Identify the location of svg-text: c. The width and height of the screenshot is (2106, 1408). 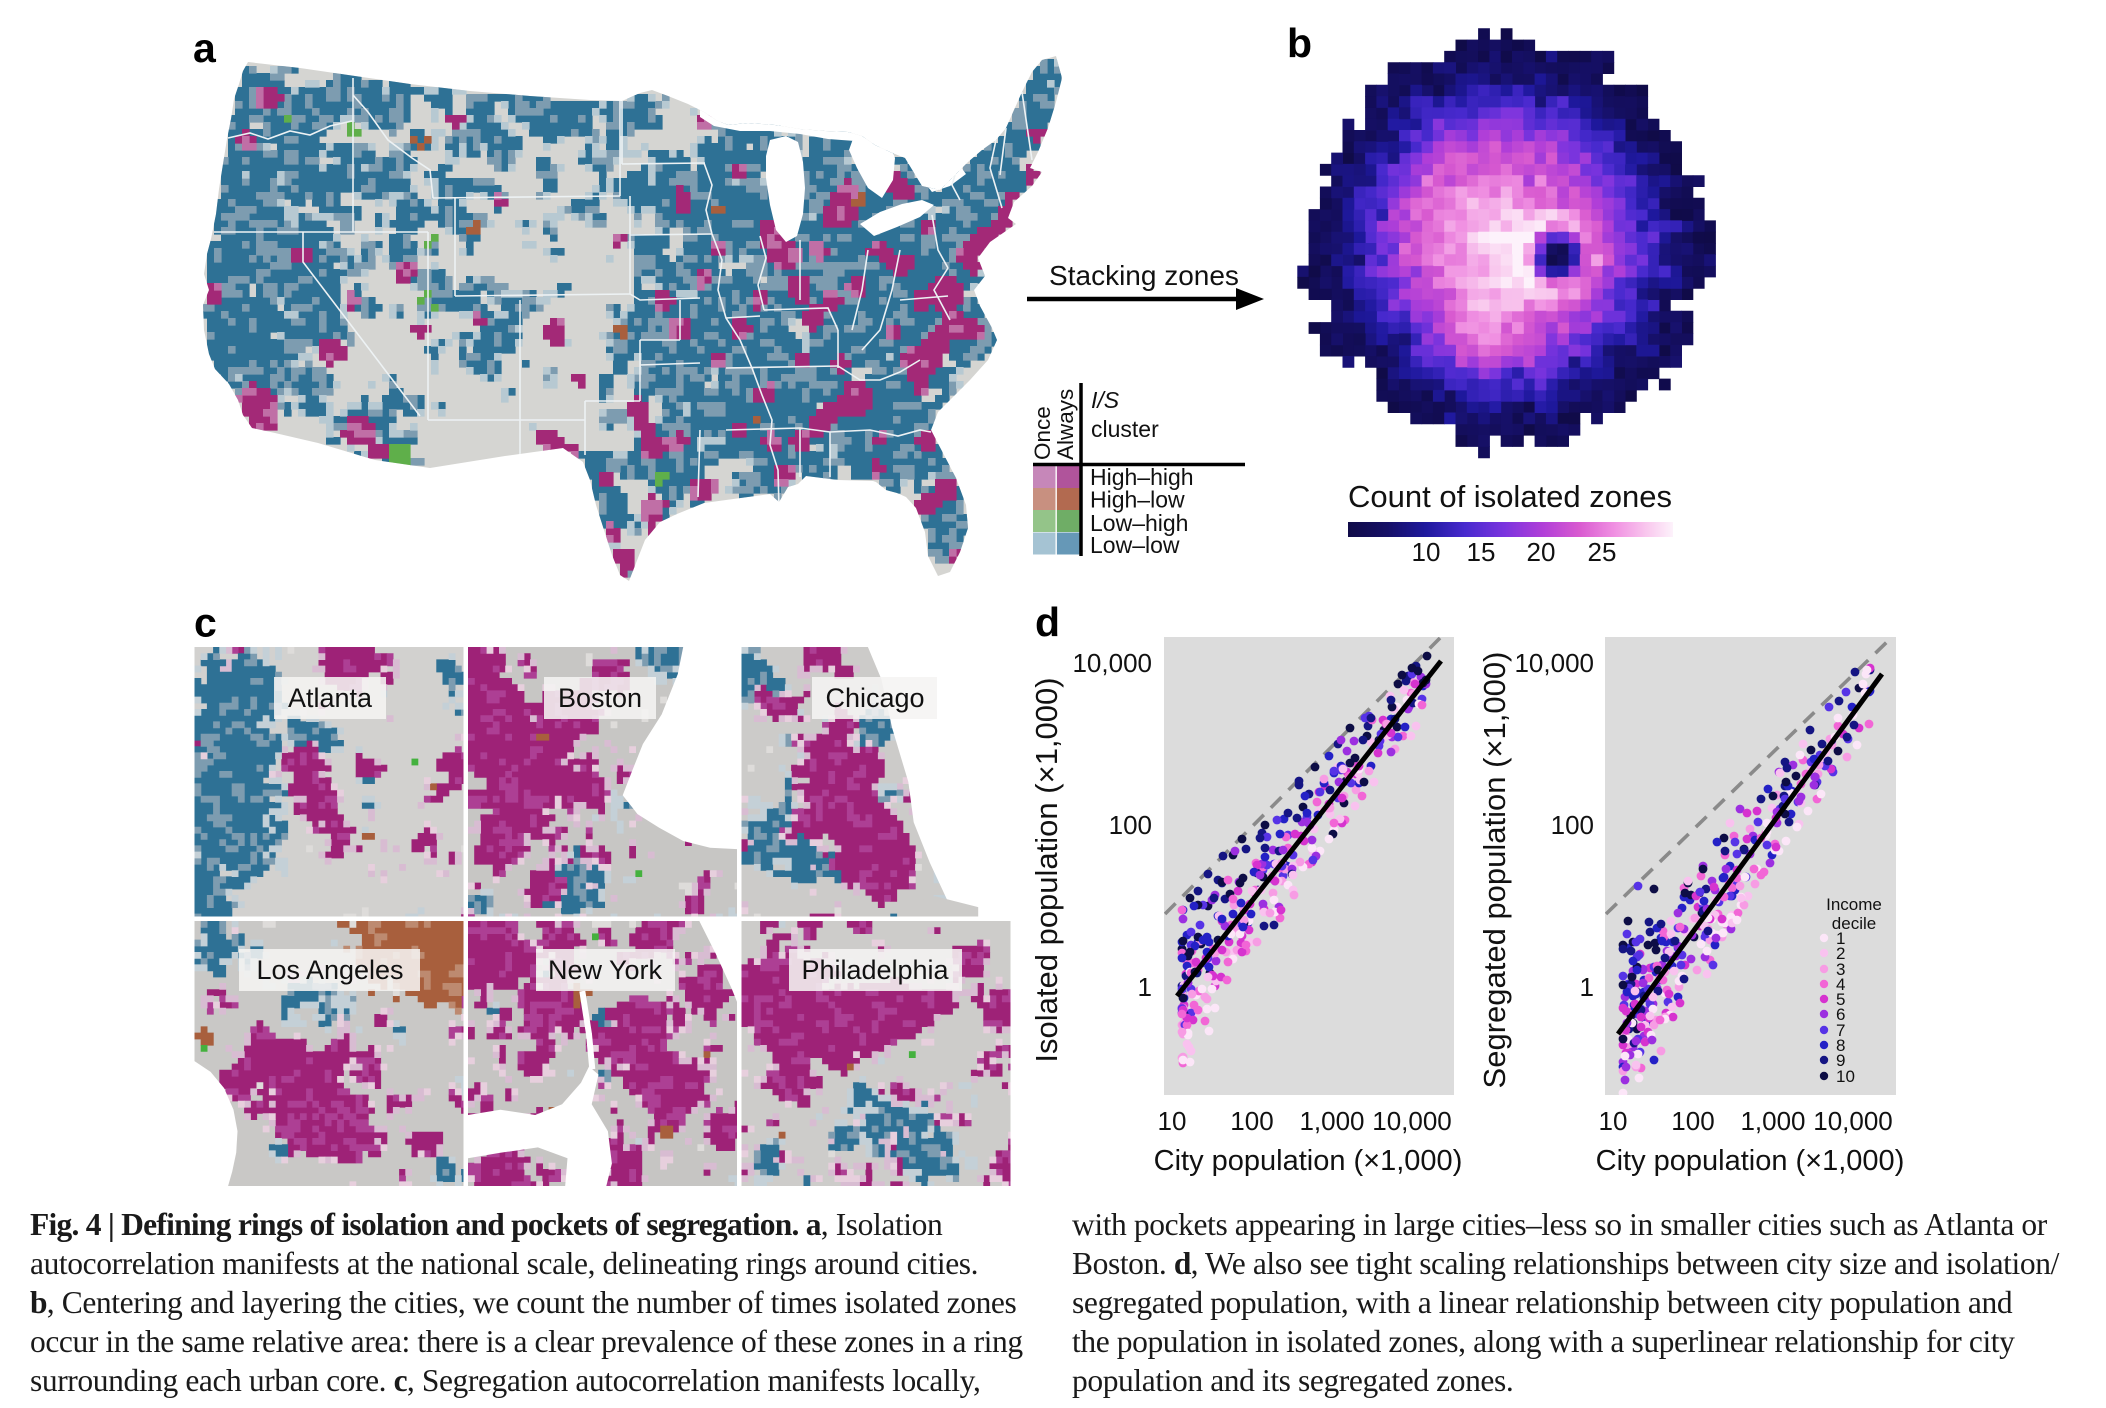
(205, 623).